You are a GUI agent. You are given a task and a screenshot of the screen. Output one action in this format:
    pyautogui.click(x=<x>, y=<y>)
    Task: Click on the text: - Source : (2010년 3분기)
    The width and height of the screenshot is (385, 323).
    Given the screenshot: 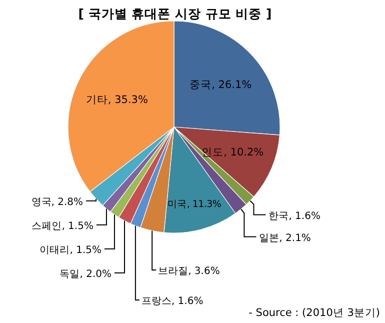 What is the action you would take?
    pyautogui.click(x=314, y=313)
    